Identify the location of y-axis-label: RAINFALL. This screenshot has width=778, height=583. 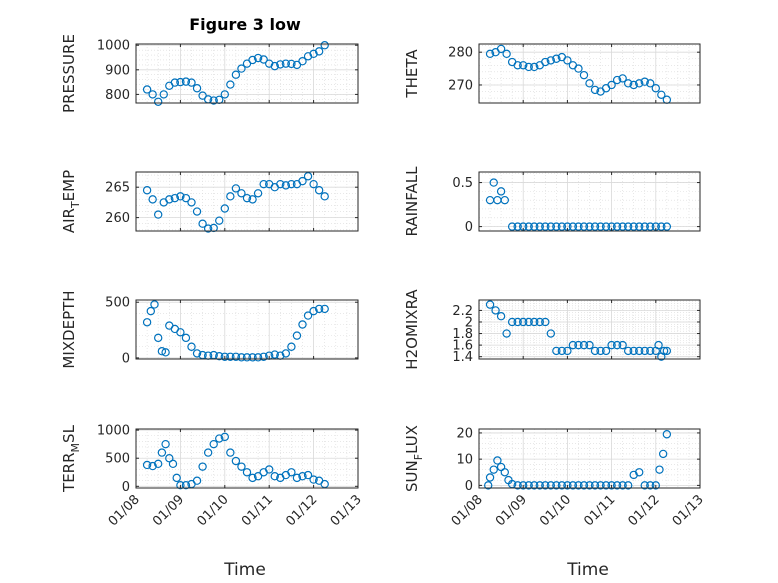
(412, 201).